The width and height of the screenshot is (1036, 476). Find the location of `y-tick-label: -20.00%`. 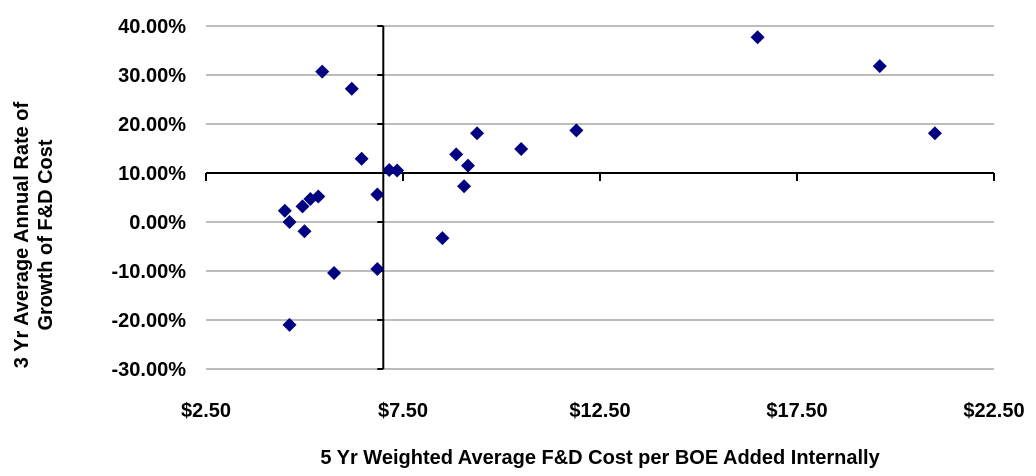

y-tick-label: -20.00% is located at coordinates (149, 321).